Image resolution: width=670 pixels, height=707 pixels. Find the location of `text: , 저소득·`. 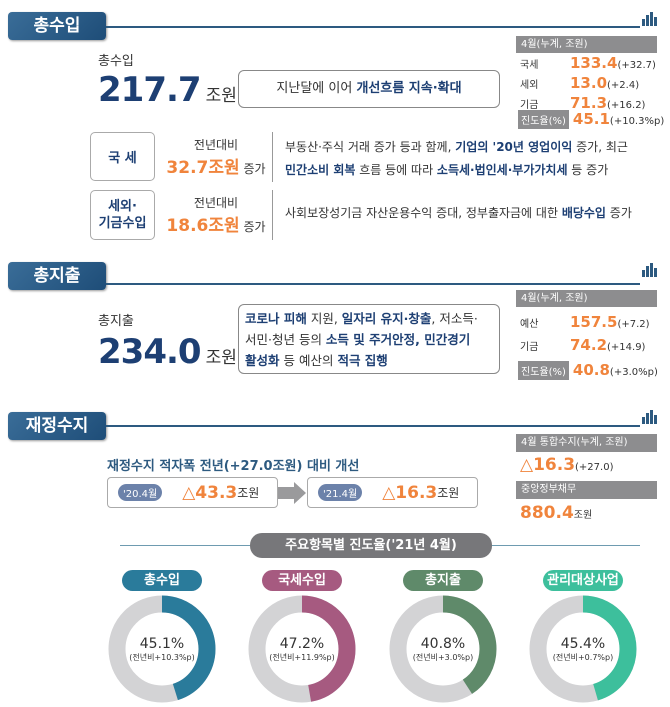

text: , 저소득· is located at coordinates (454, 318).